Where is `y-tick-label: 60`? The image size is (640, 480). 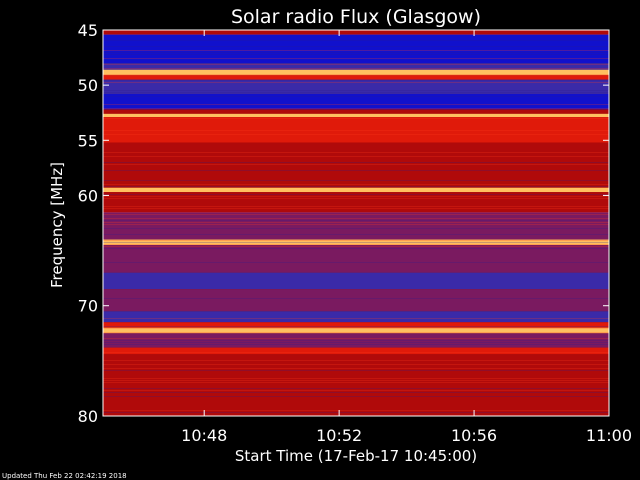 y-tick-label: 60 is located at coordinates (88, 195).